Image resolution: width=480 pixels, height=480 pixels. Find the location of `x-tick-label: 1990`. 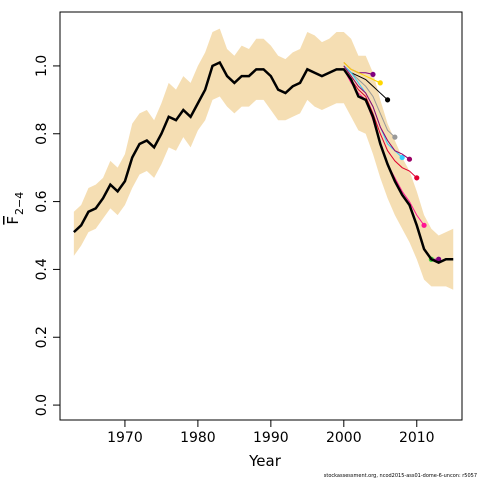

x-tick-label: 1990 is located at coordinates (271, 438).